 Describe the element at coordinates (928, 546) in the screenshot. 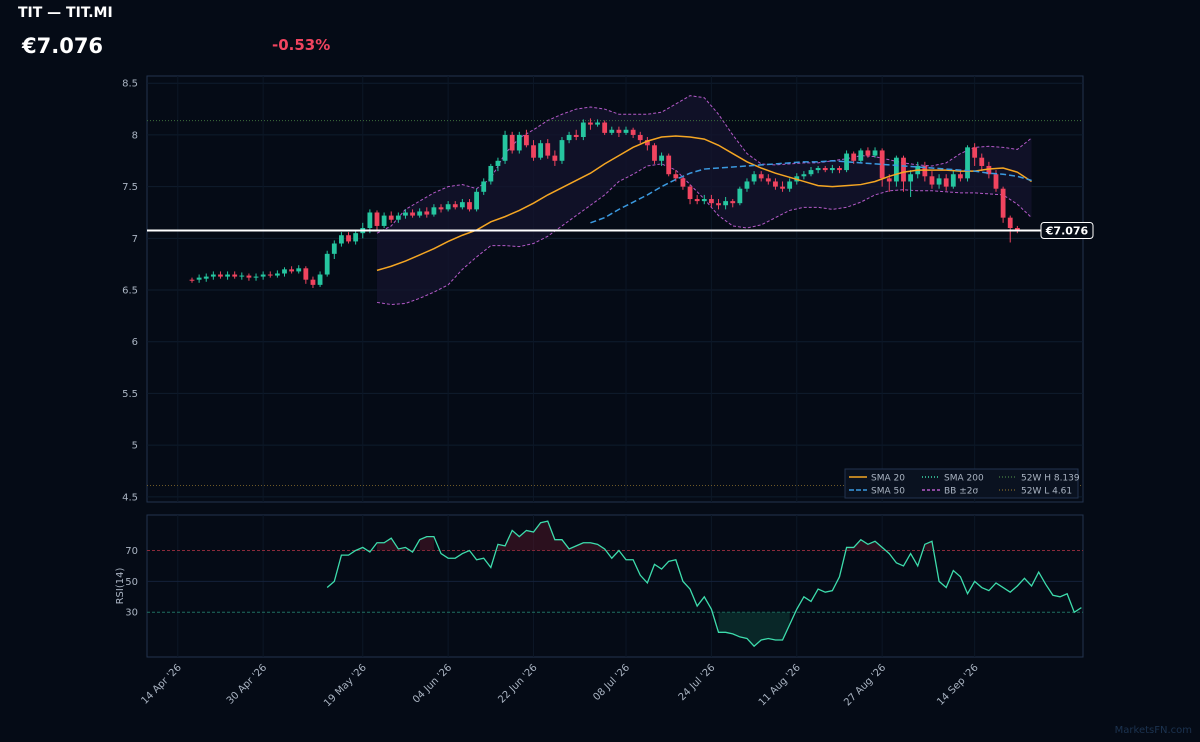

I see `rsi-overbought-fill` at that location.